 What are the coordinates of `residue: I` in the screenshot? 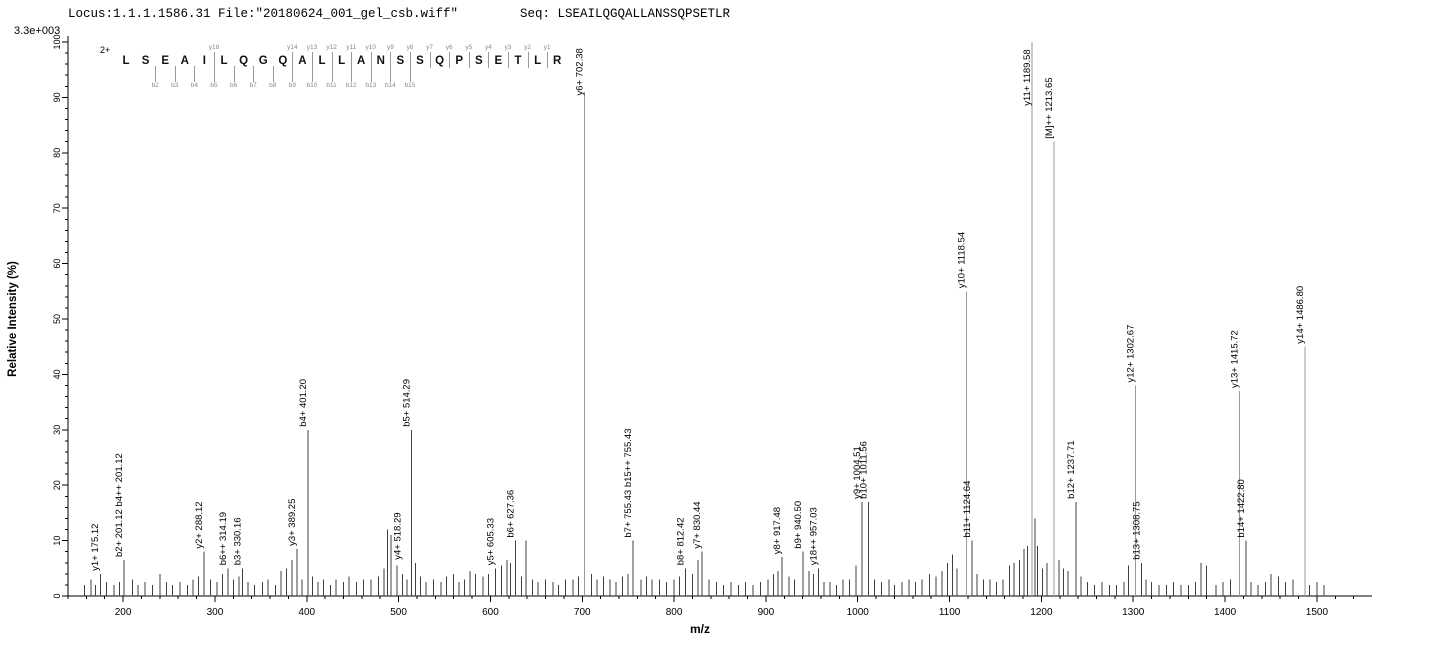 It's located at (204, 61).